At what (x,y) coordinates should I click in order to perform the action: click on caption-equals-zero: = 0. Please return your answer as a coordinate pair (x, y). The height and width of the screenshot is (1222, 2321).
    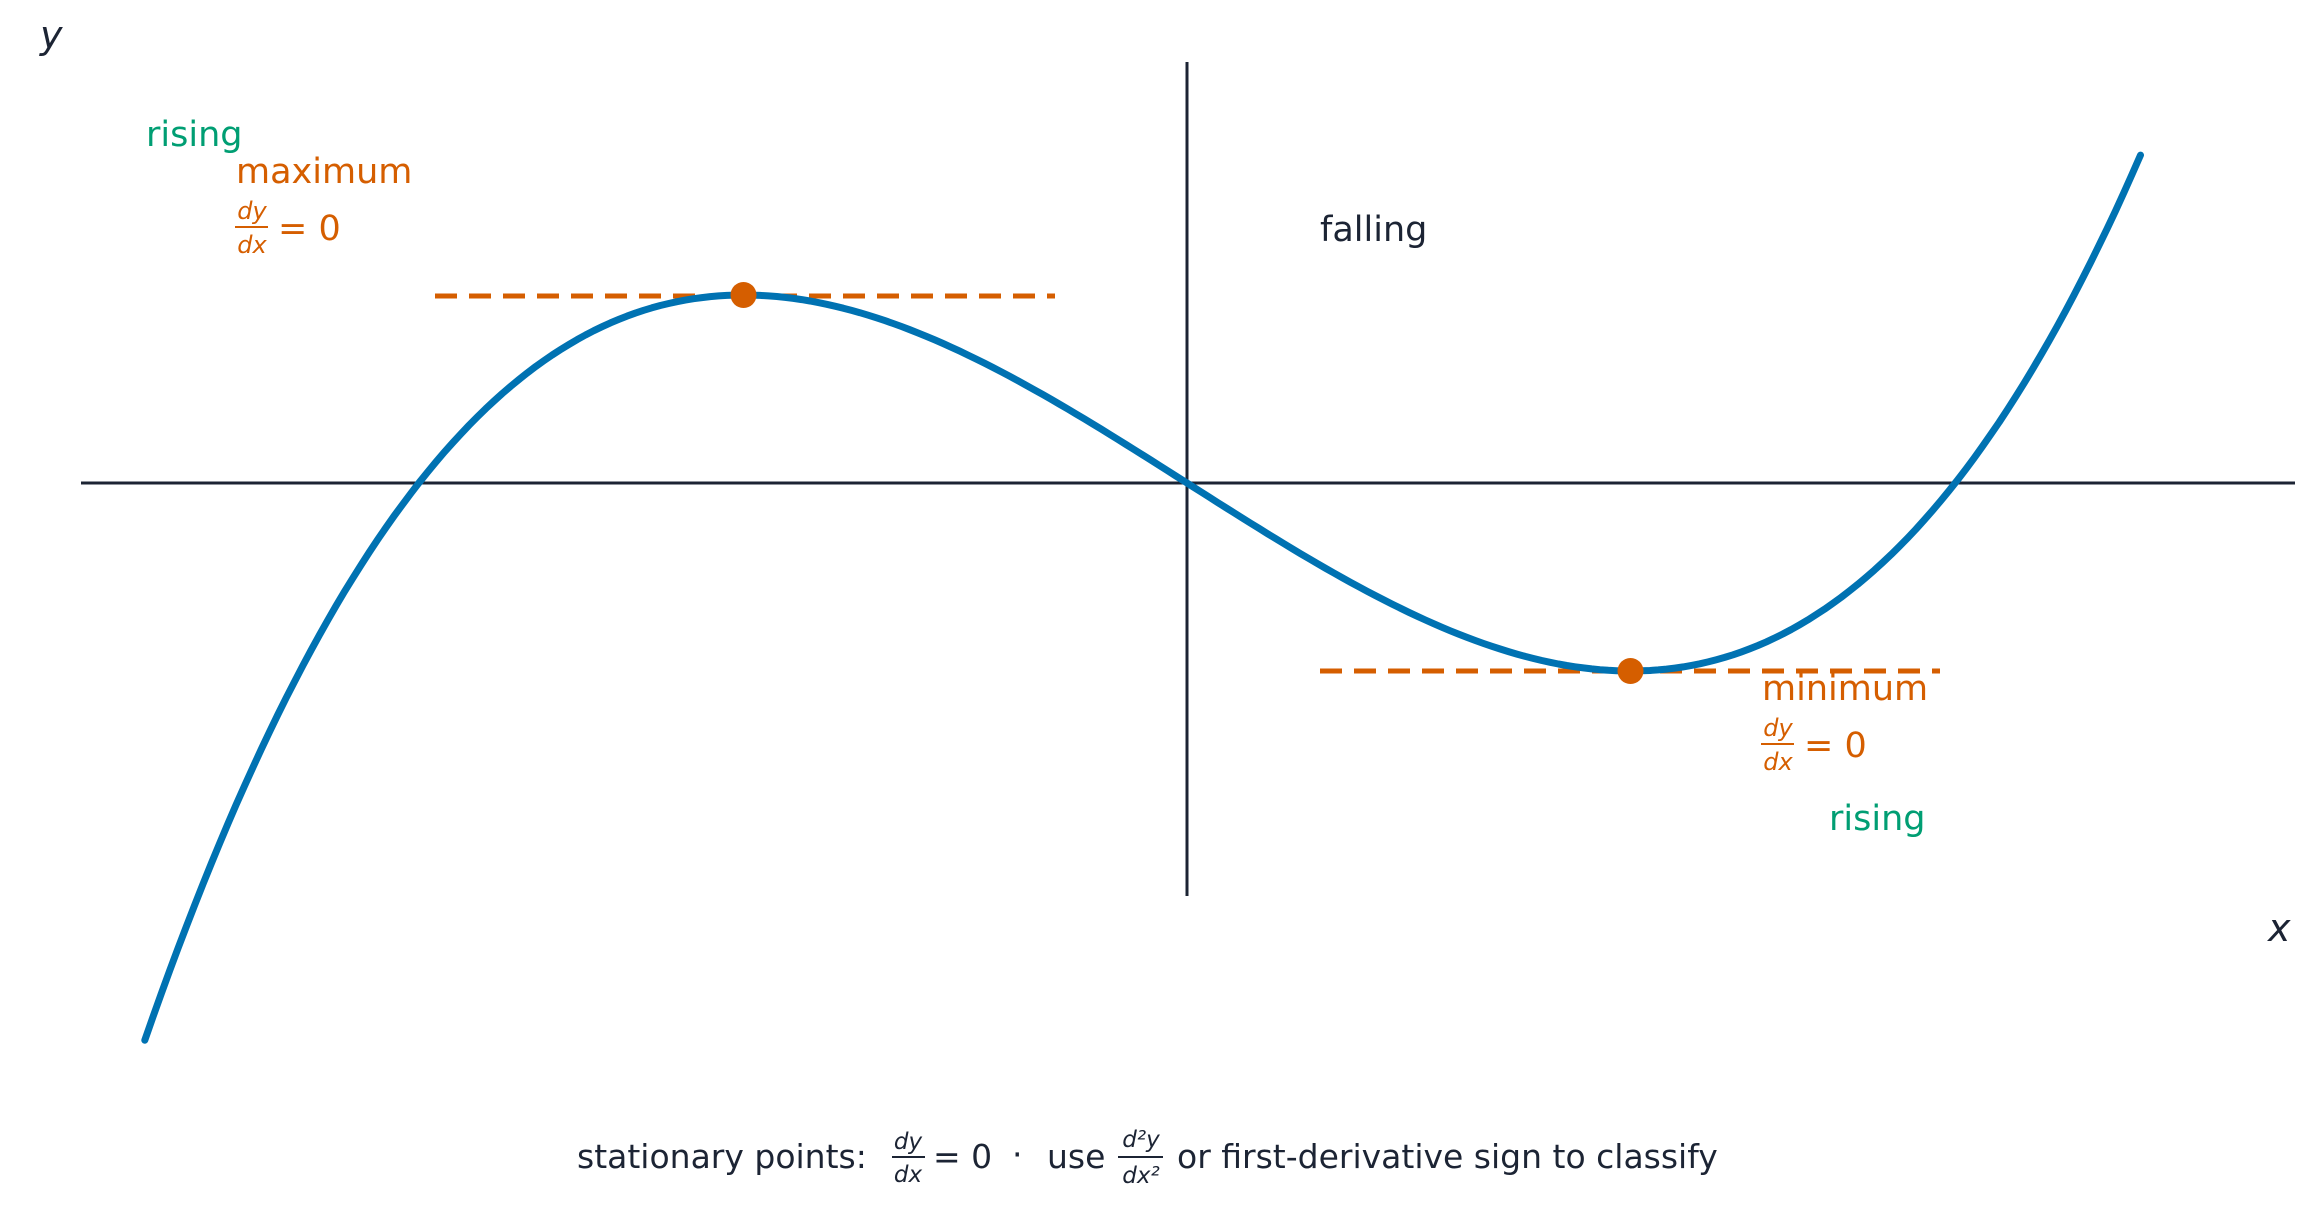
    Looking at the image, I should click on (962, 1156).